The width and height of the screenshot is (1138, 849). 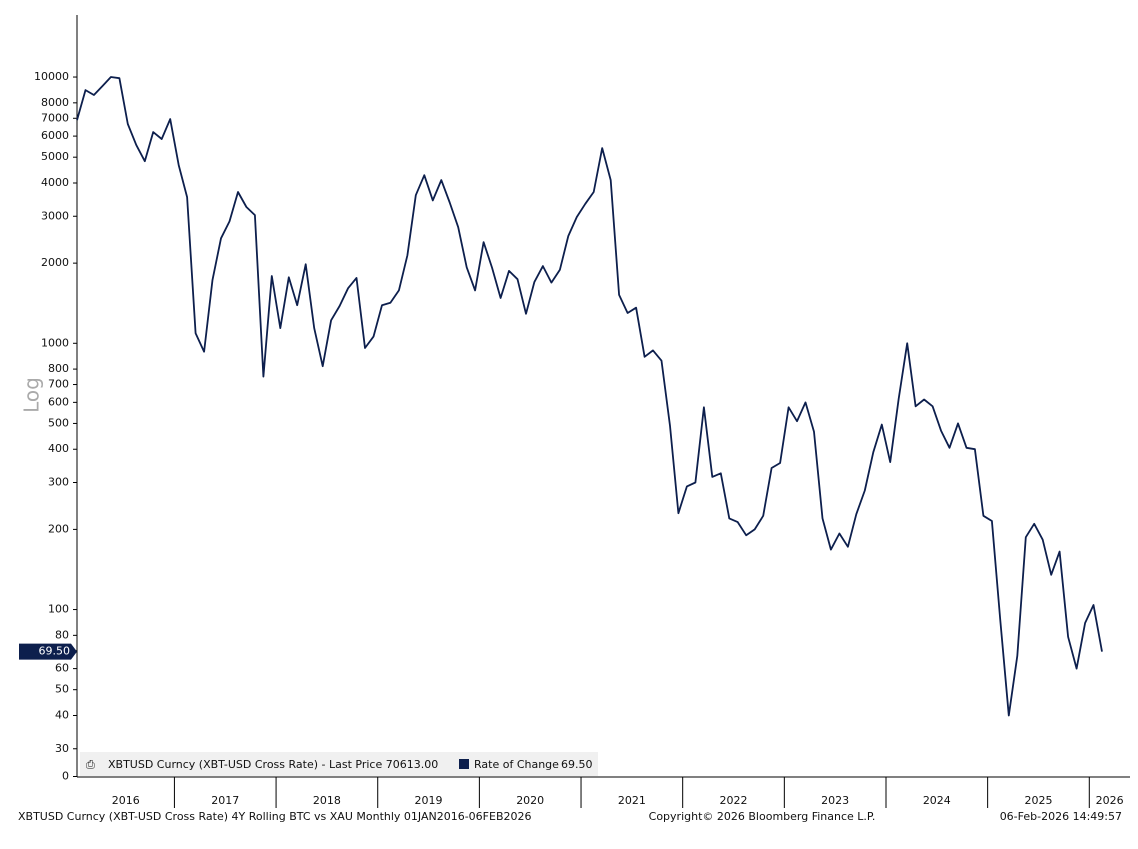 I want to click on x-tick-label: 2016, so click(x=126, y=800).